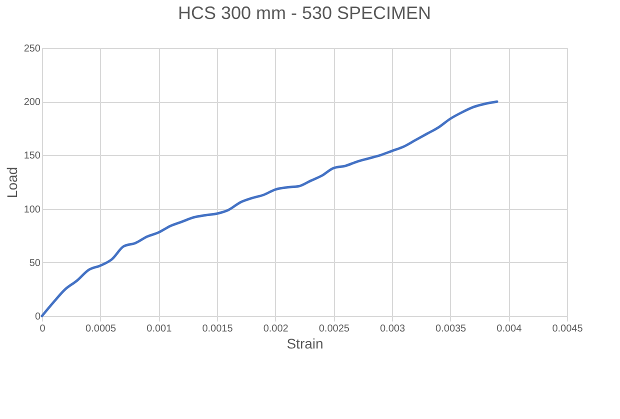 Image resolution: width=620 pixels, height=419 pixels. What do you see at coordinates (451, 329) in the screenshot?
I see `x-tick-label: 0.0035` at bounding box center [451, 329].